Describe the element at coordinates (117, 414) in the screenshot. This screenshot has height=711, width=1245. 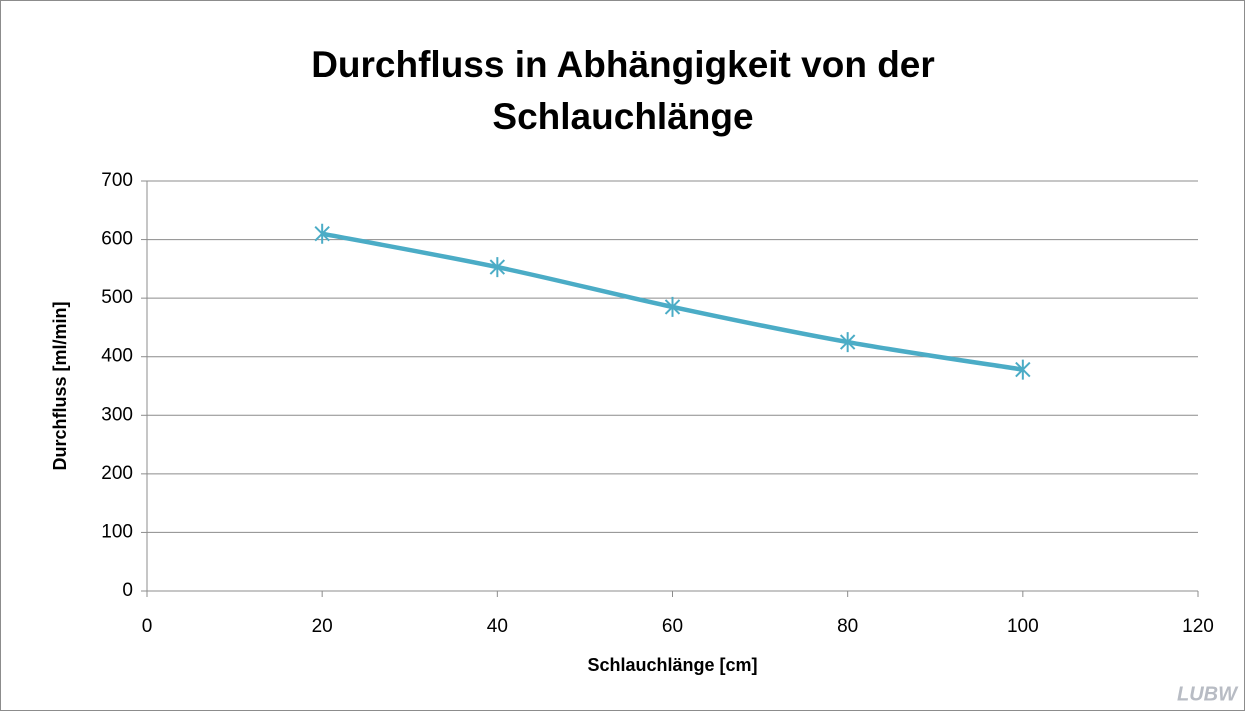
I see `y-tick-label: 300` at that location.